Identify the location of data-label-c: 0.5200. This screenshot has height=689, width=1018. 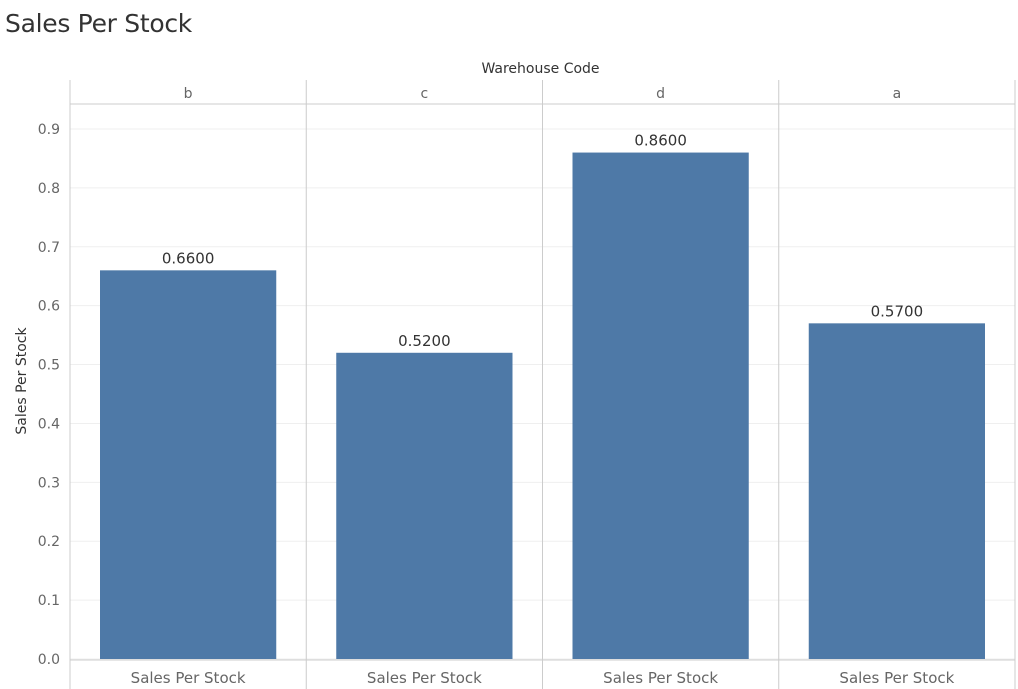
(424, 341).